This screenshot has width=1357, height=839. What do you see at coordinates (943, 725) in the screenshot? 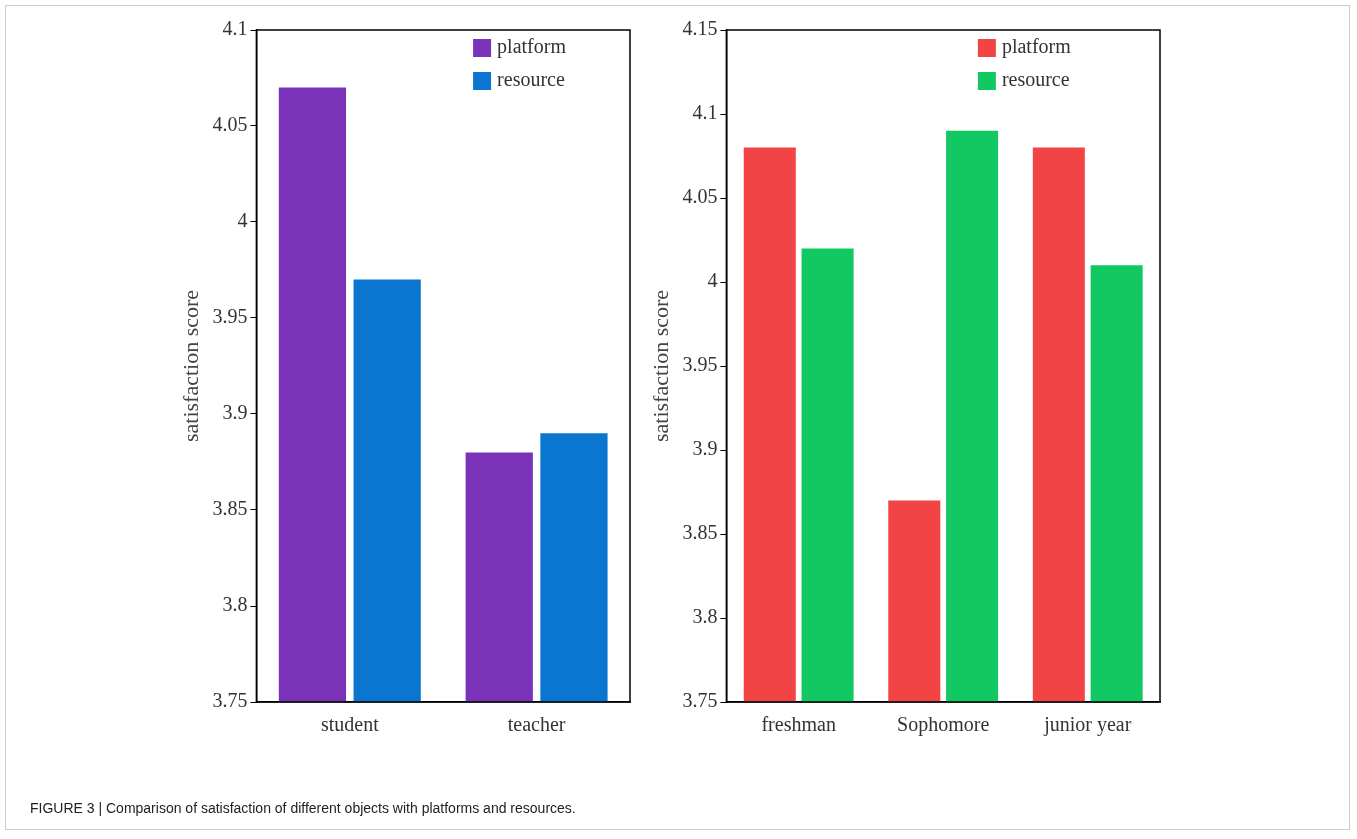
I see `x-tick-label: Sophomore` at bounding box center [943, 725].